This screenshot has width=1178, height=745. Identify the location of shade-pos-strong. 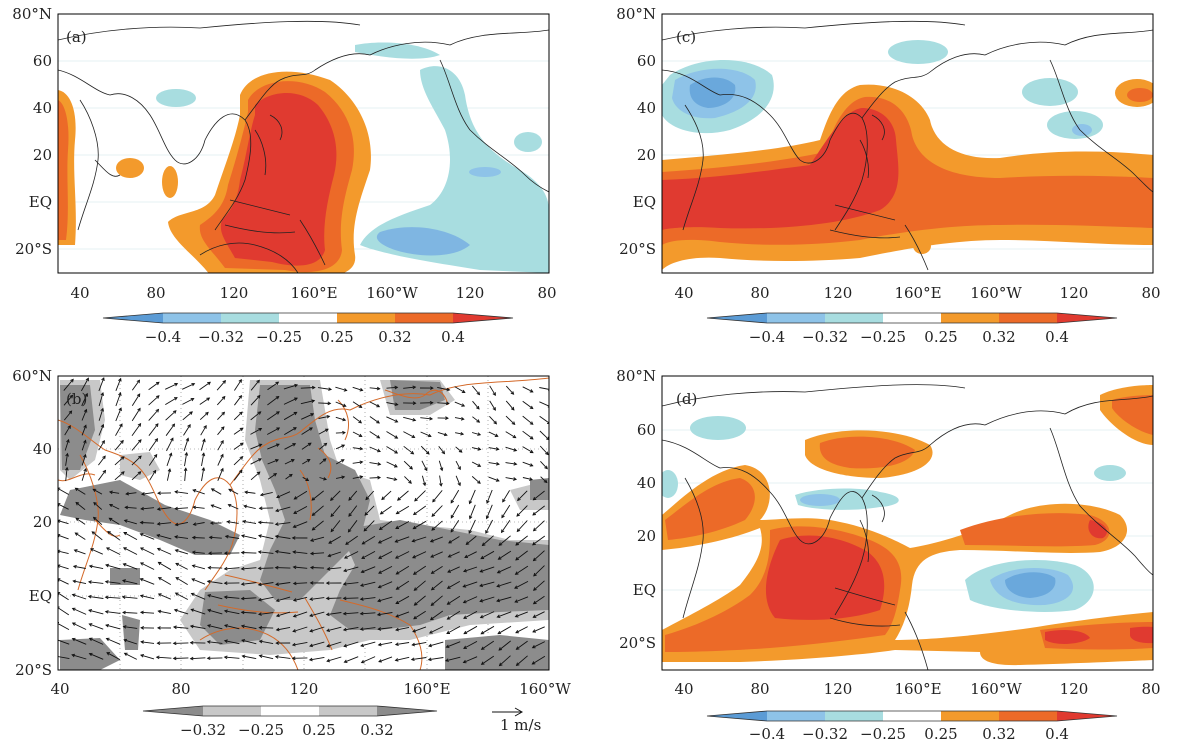
(780, 169).